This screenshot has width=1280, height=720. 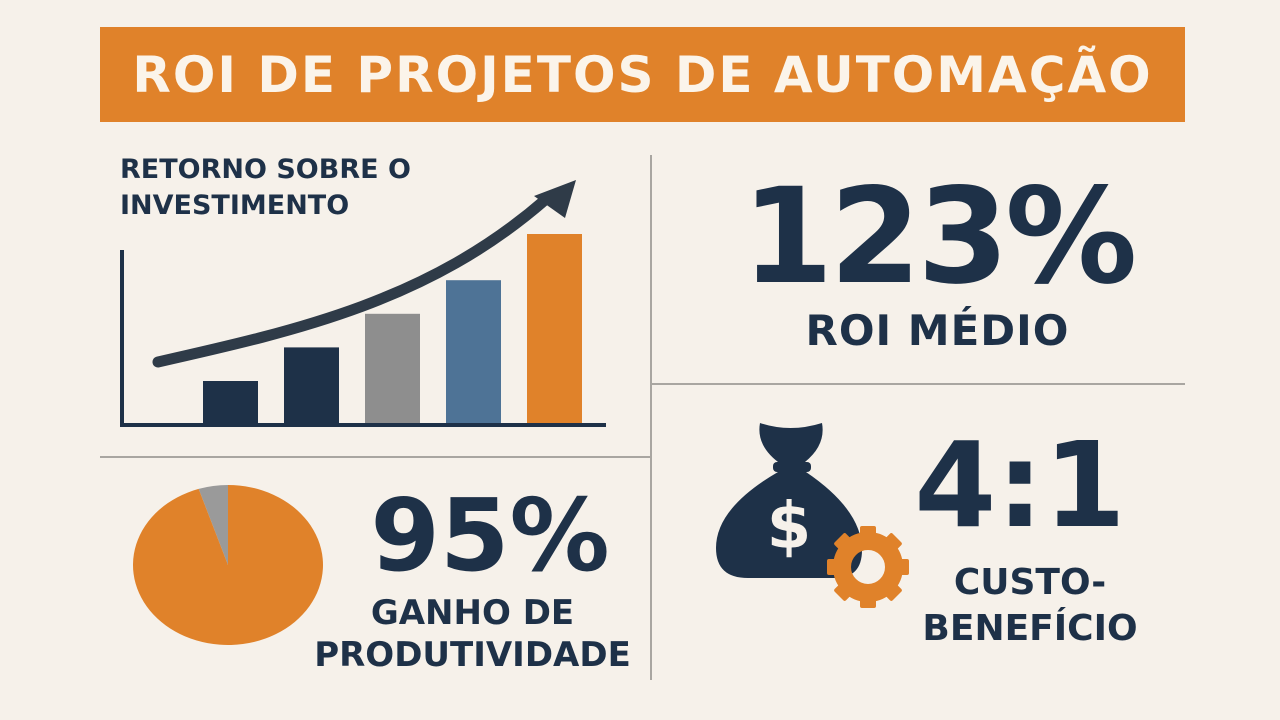 I want to click on productivity-caption: GANHO DE PRODUTIVIDADE, so click(x=472, y=634).